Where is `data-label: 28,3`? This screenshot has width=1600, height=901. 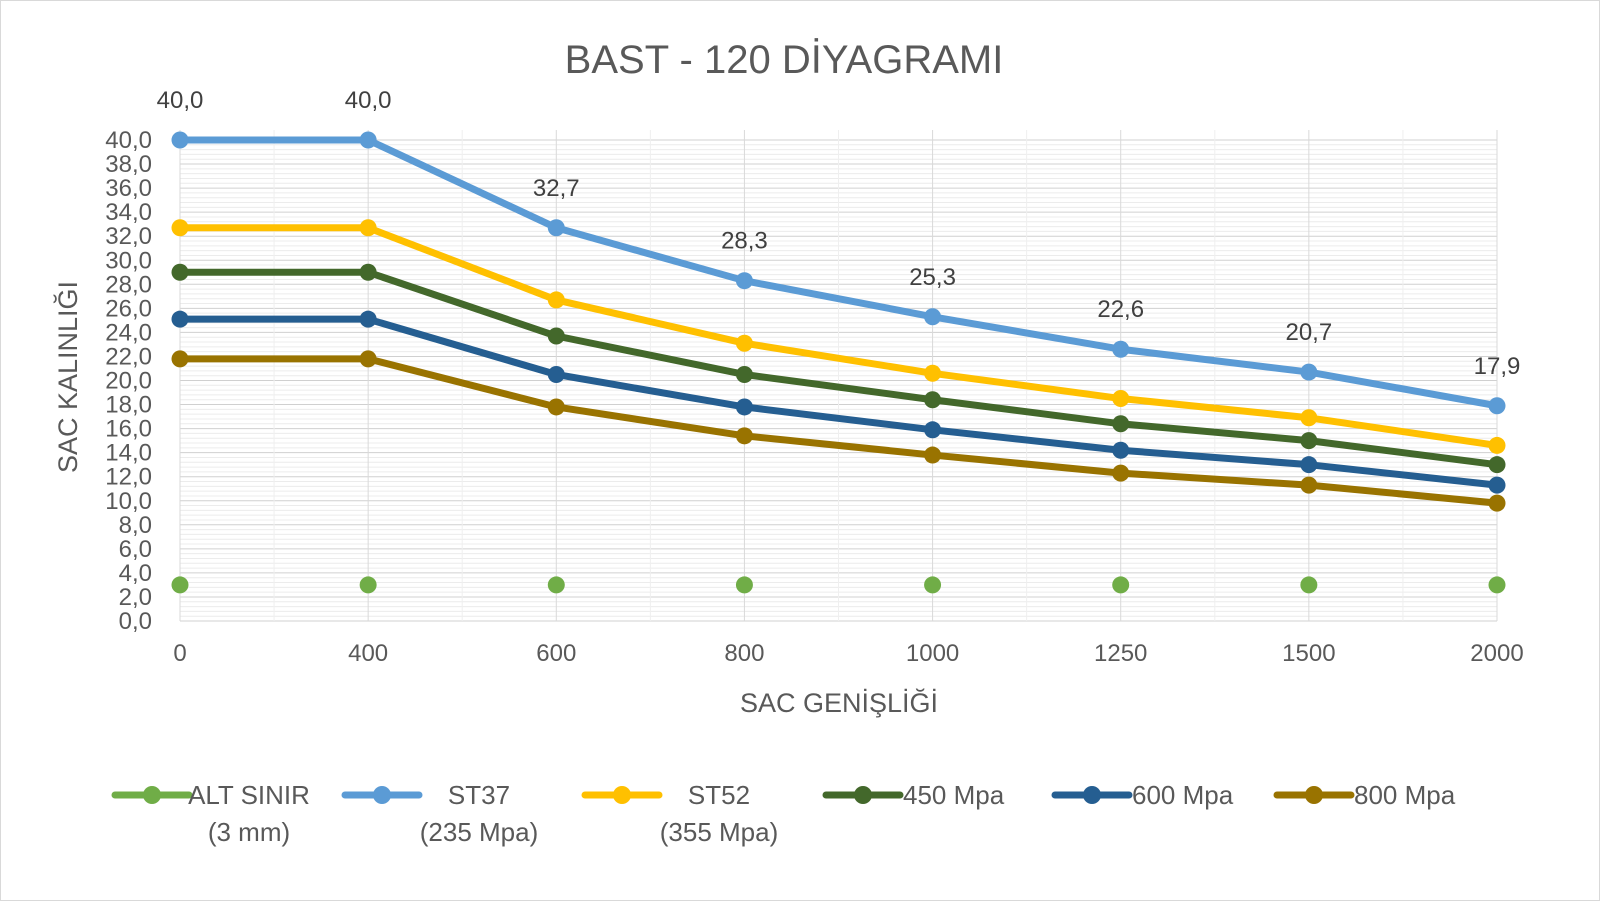 data-label: 28,3 is located at coordinates (744, 241).